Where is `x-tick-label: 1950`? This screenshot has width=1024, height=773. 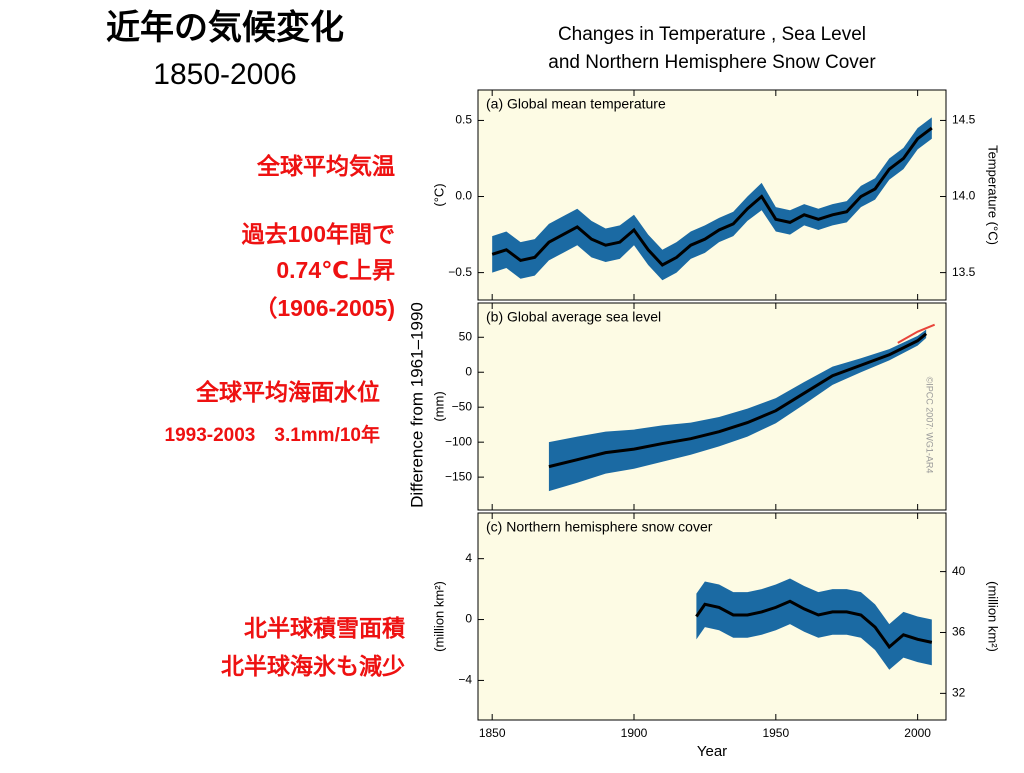
x-tick-label: 1950 is located at coordinates (775, 733).